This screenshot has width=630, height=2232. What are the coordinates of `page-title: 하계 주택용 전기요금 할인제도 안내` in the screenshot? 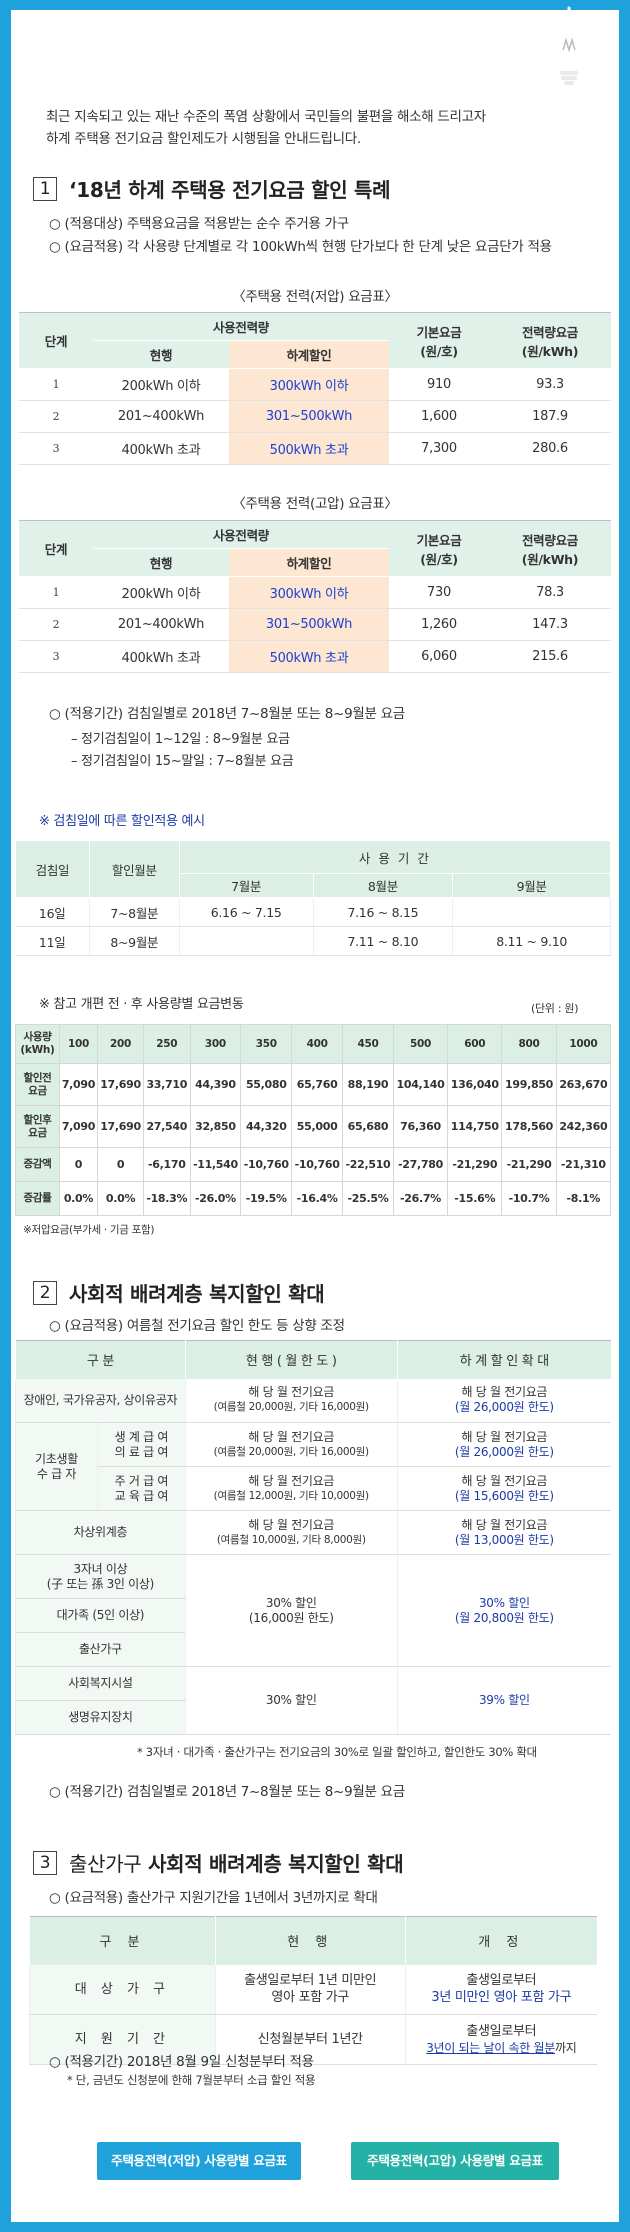 It's located at (190, 48).